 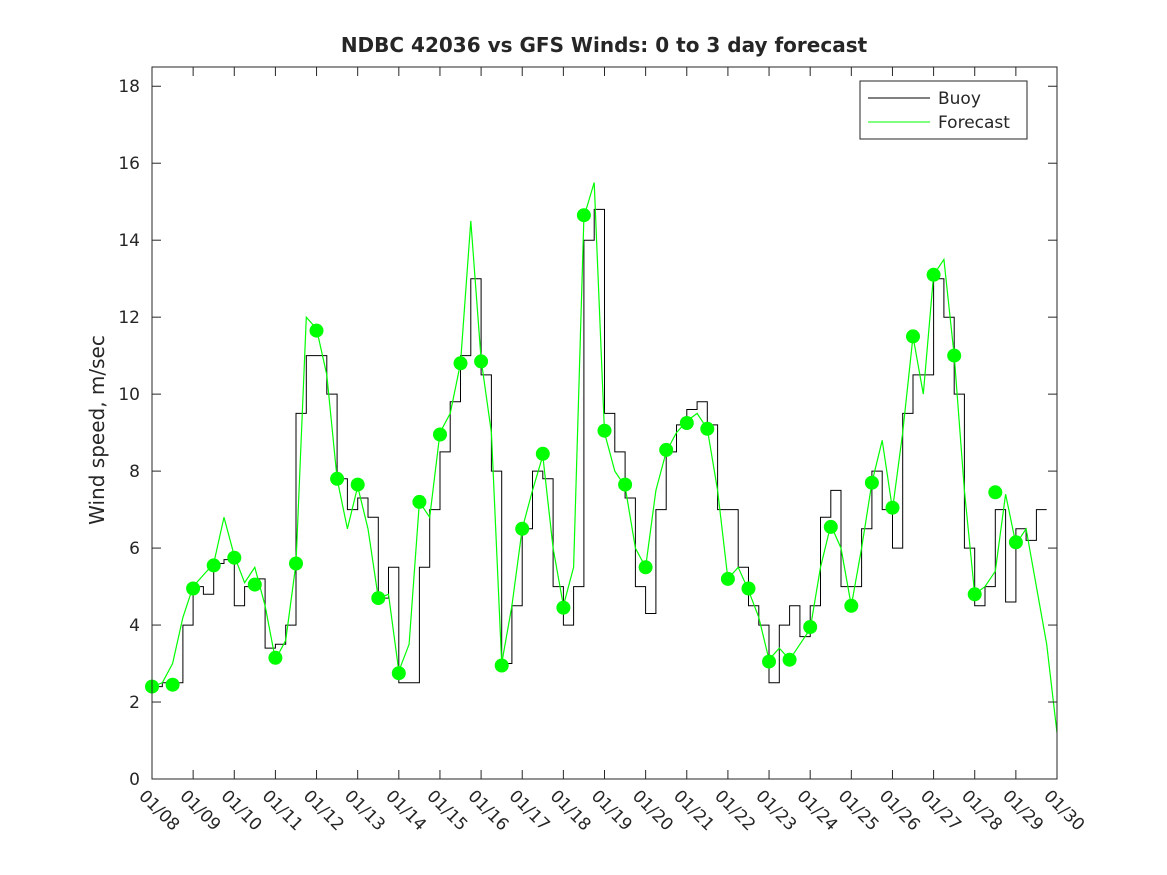 What do you see at coordinates (734, 810) in the screenshot?
I see `x-tick-label: 01/22` at bounding box center [734, 810].